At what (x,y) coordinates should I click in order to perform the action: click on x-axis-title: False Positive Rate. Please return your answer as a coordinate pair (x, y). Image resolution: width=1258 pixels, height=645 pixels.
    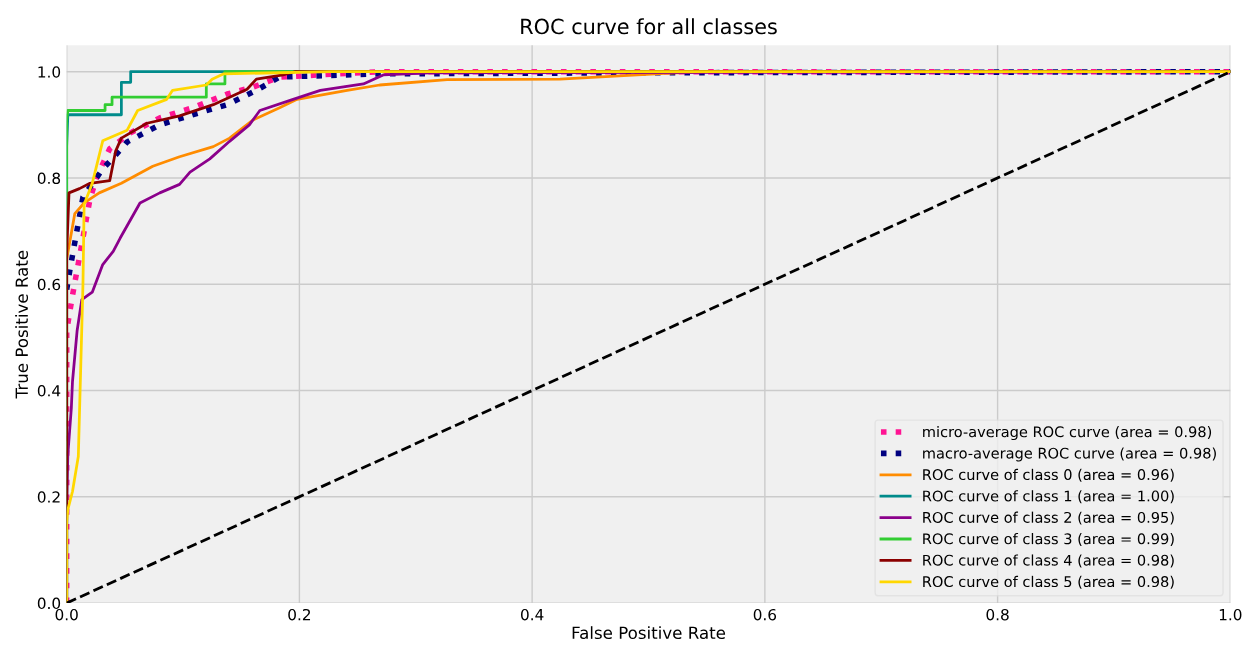
    Looking at the image, I should click on (649, 633).